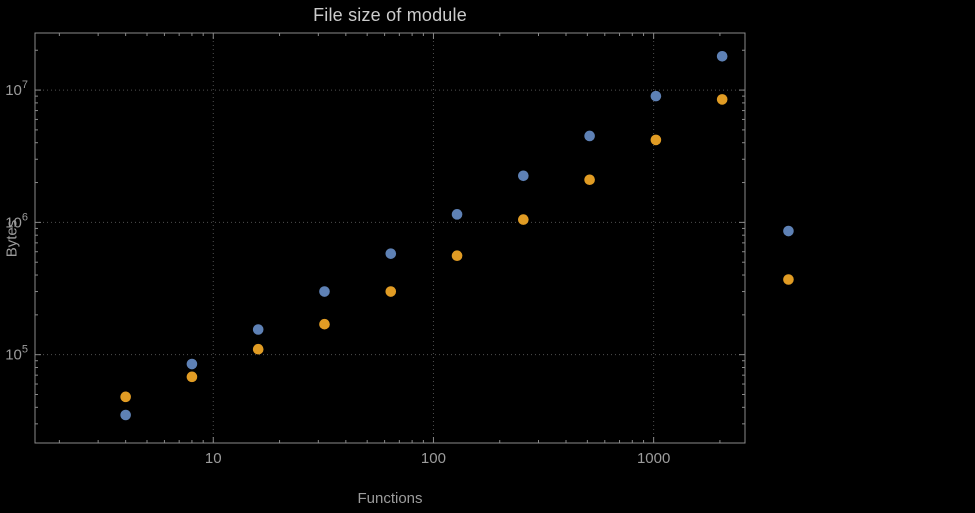 The image size is (975, 513). What do you see at coordinates (12, 238) in the screenshot?
I see `y-axis-label: Bytes` at bounding box center [12, 238].